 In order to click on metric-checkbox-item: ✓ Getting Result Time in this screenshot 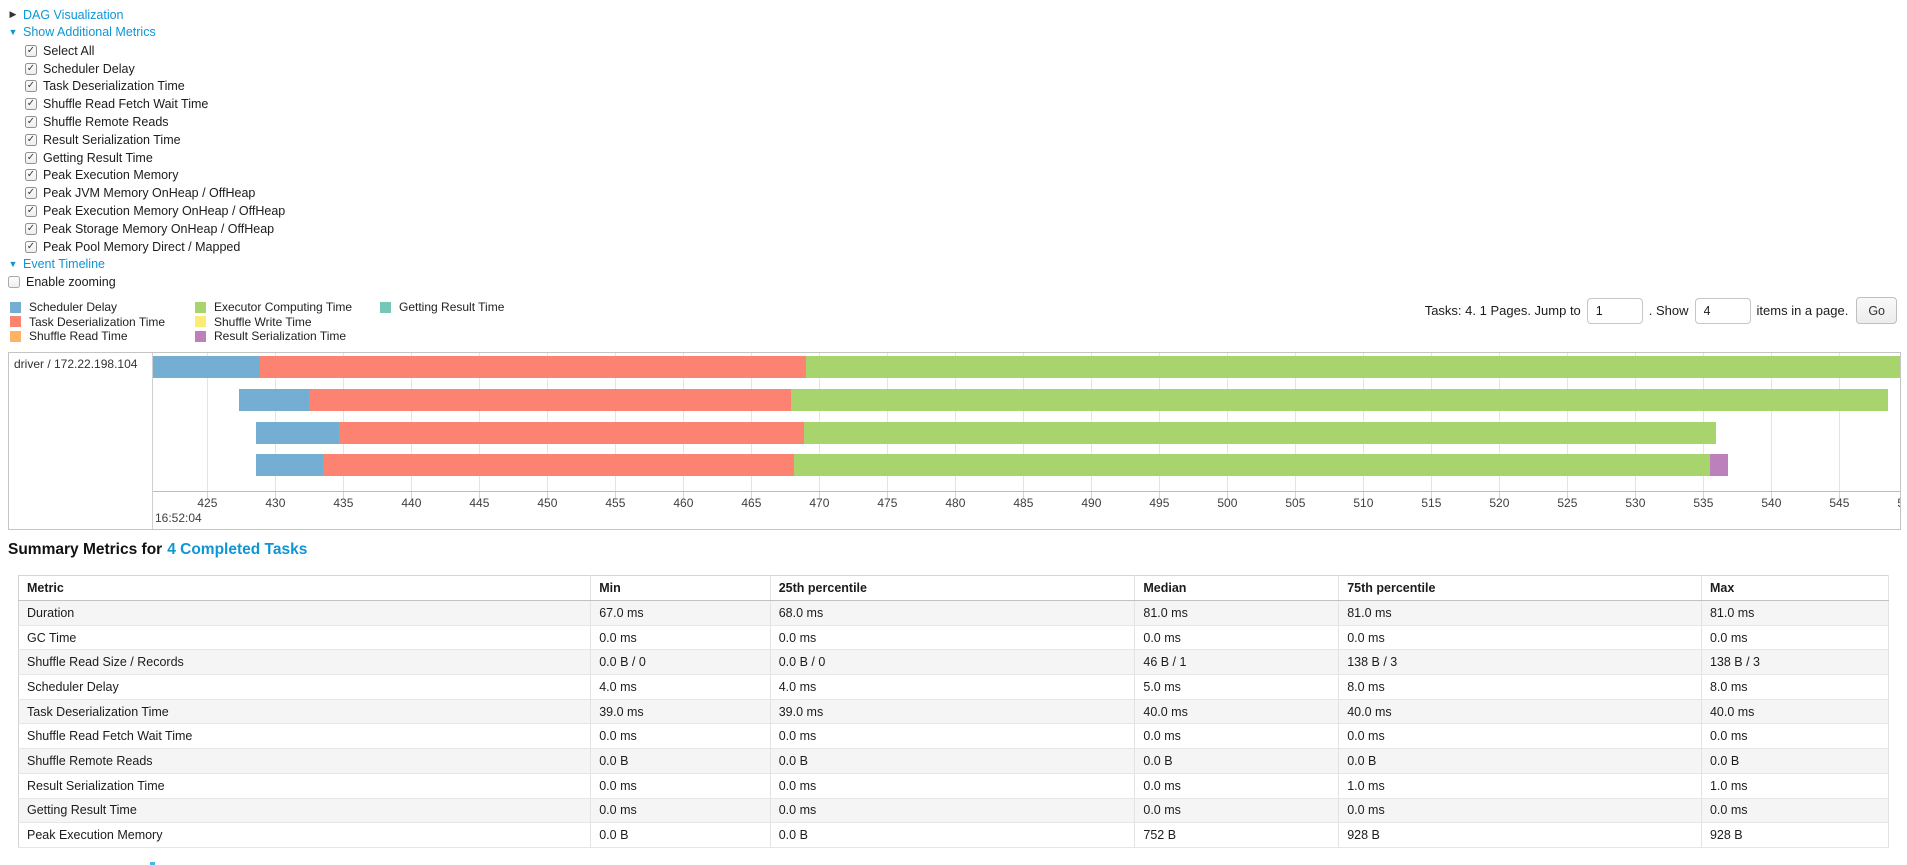, I will do `click(155, 158)`.